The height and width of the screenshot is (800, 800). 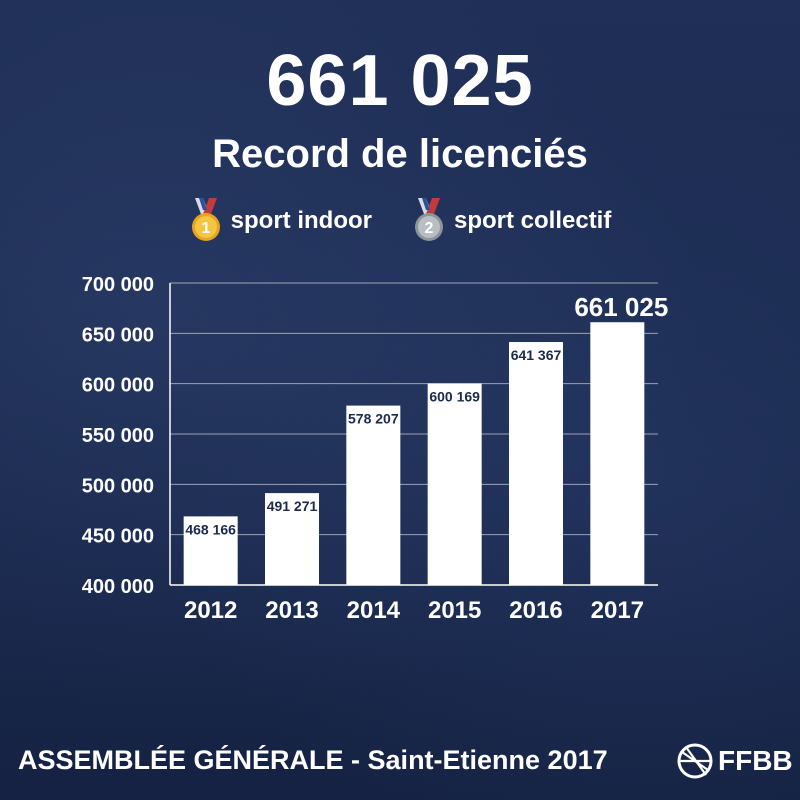 I want to click on data-label: 578 207, so click(x=373, y=419).